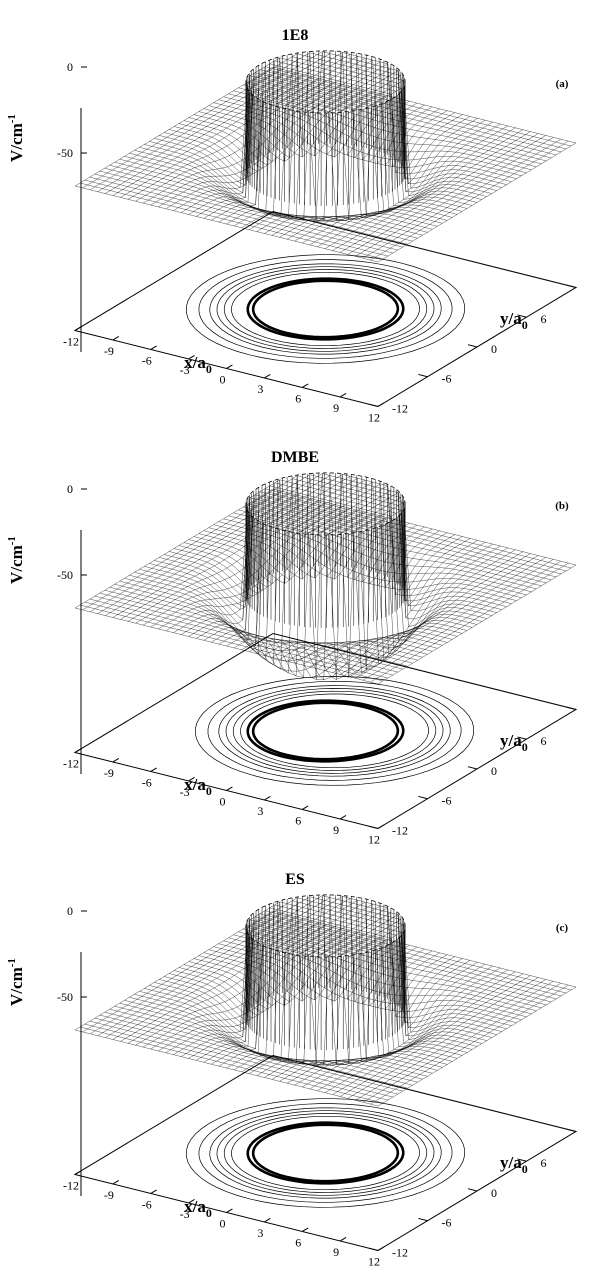  I want to click on panel-title: ES, so click(295, 879).